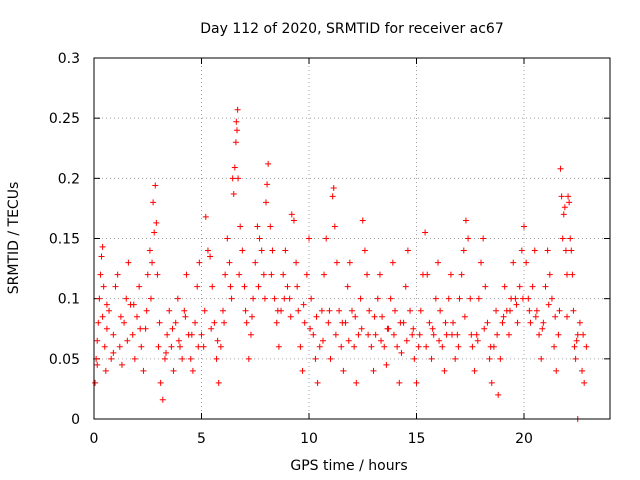 The image size is (640, 480). I want to click on x-tick-label: 15, so click(417, 439).